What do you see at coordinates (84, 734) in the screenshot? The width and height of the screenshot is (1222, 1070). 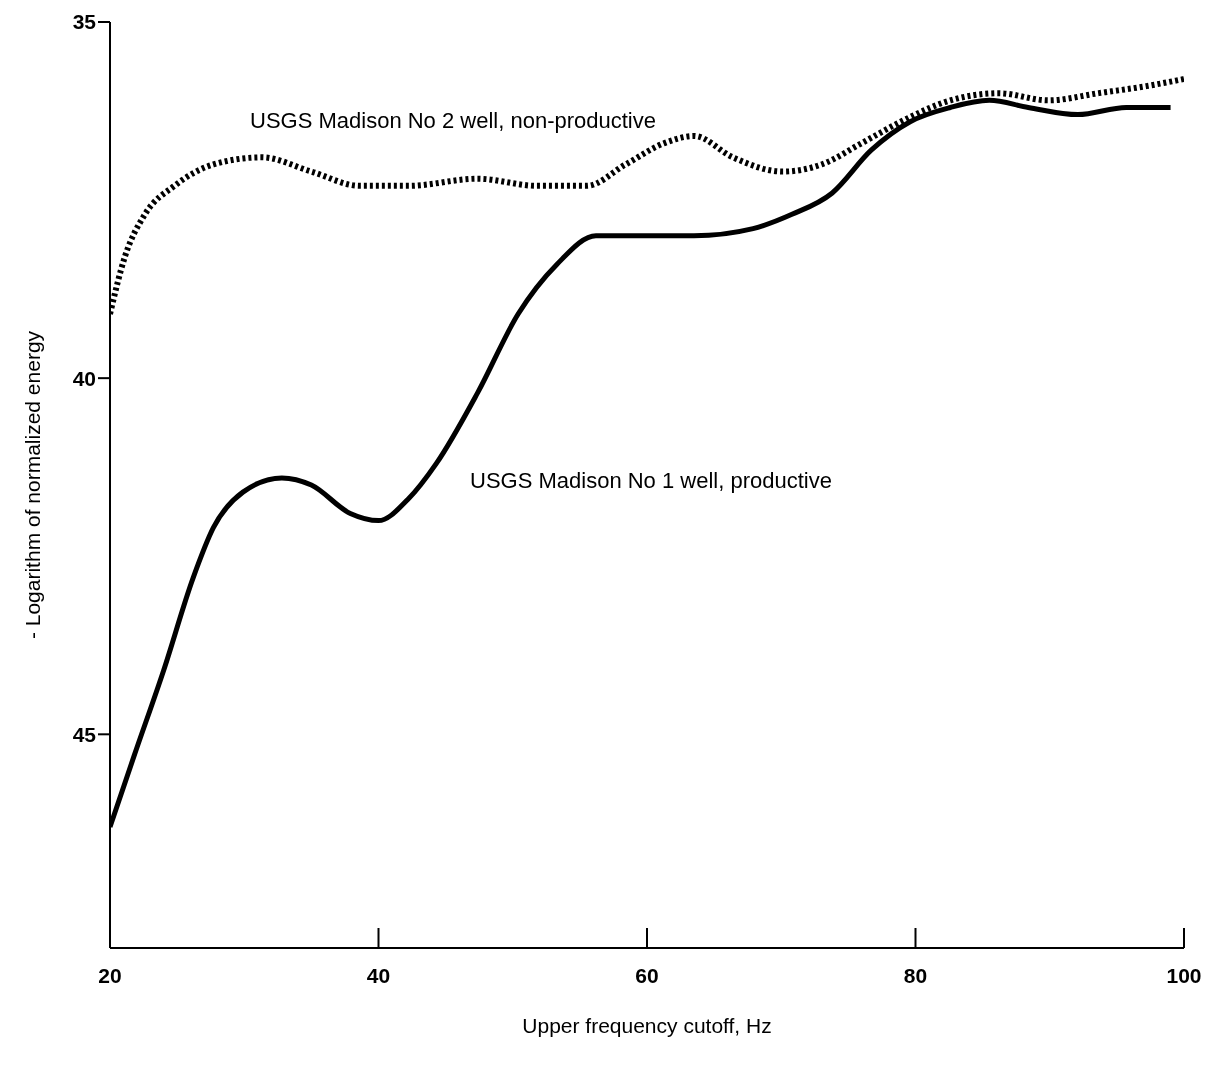 I see `y-tick-label: 45` at bounding box center [84, 734].